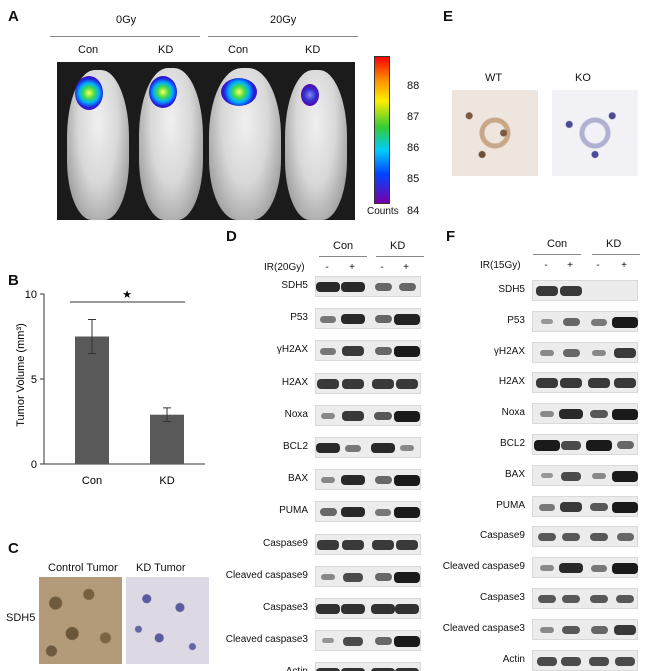 This screenshot has width=659, height=671. Describe the element at coordinates (13, 280) in the screenshot. I see `panel-label-b: B` at that location.